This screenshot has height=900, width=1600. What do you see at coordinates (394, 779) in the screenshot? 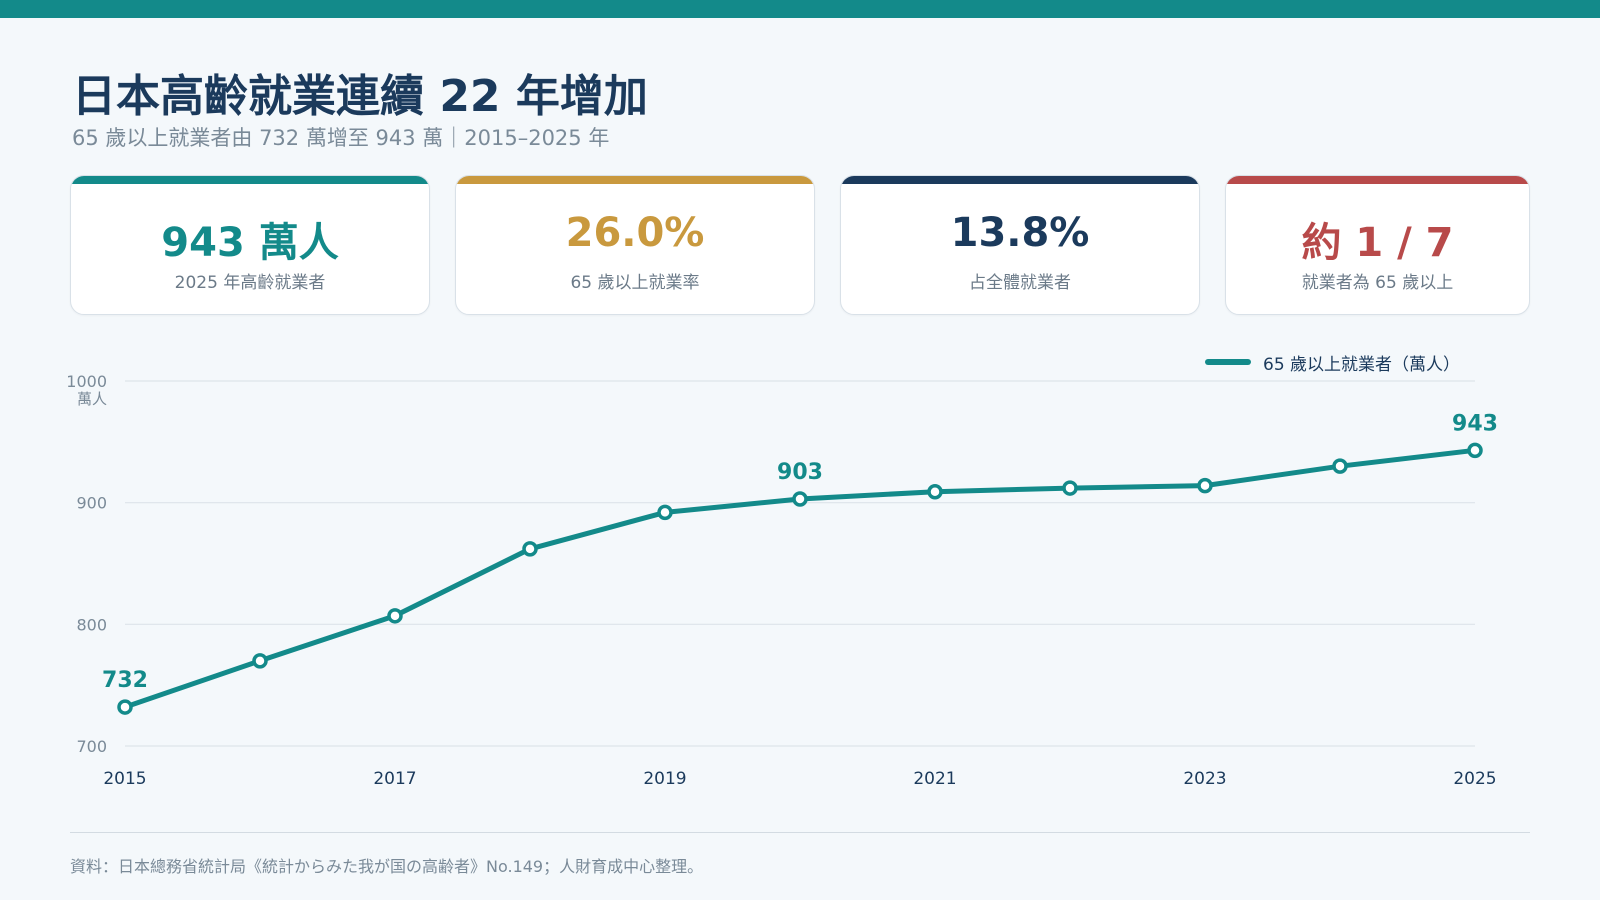
I see `x-tick-label: 2017` at bounding box center [394, 779].